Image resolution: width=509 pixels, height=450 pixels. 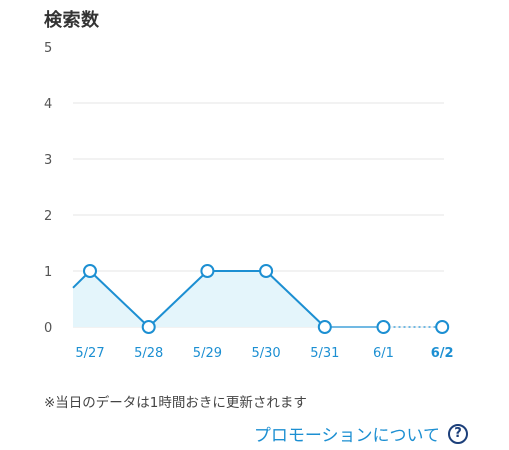 I want to click on y-axis-ticks: 0 1 2 3 4 5, so click(x=48, y=188).